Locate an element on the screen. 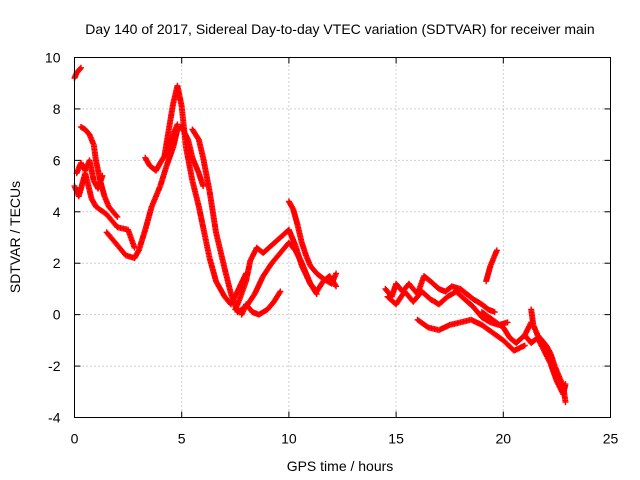  series-arc-l is located at coordinates (318, 275).